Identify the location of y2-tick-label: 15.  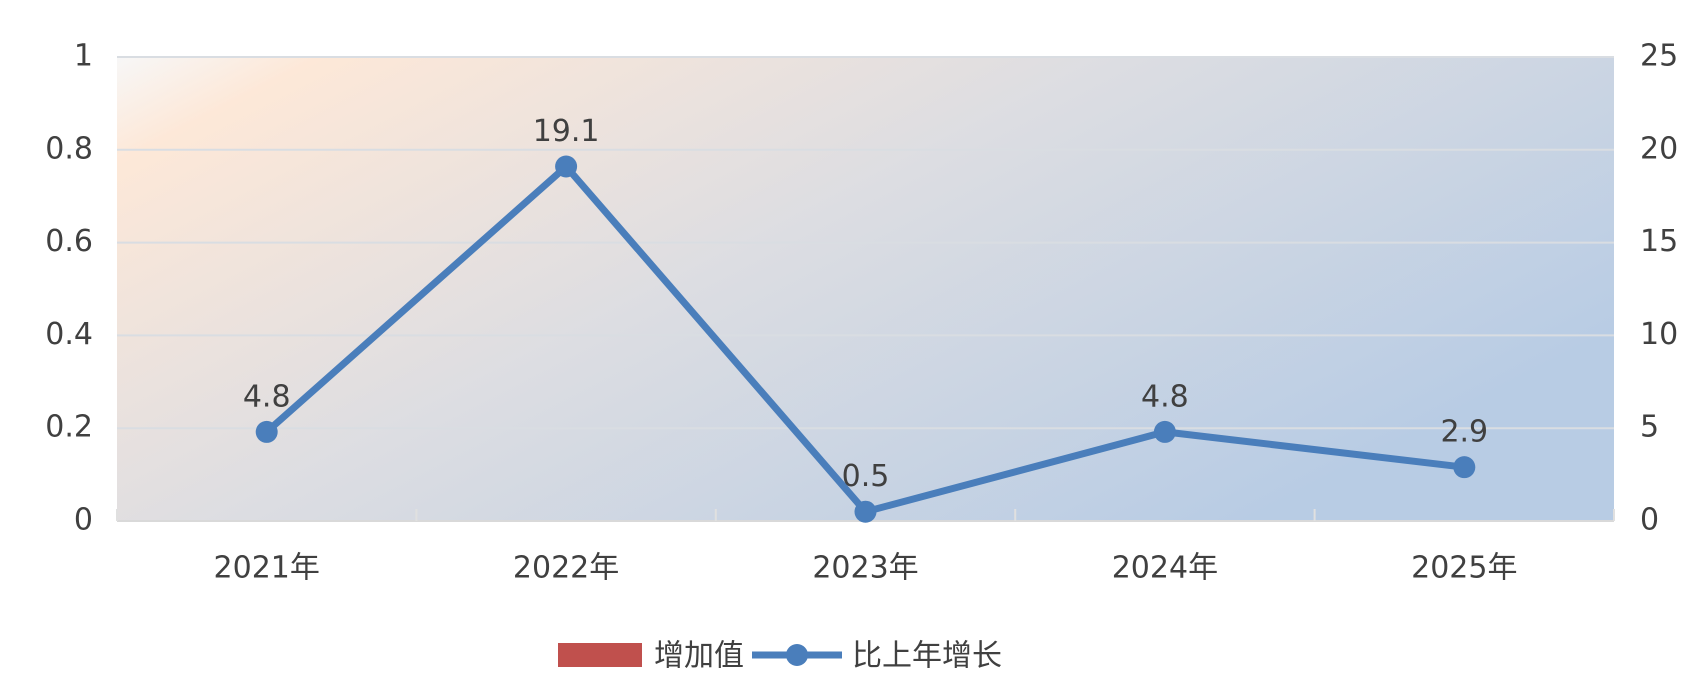
(1659, 241).